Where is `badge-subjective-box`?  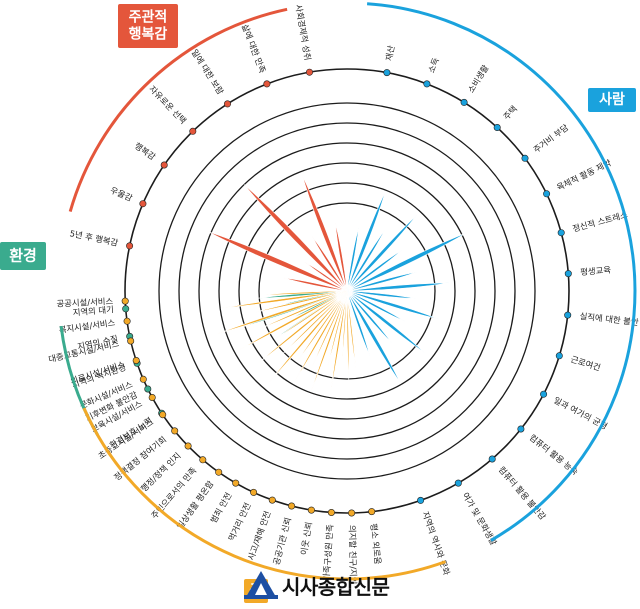 badge-subjective-box is located at coordinates (148, 26).